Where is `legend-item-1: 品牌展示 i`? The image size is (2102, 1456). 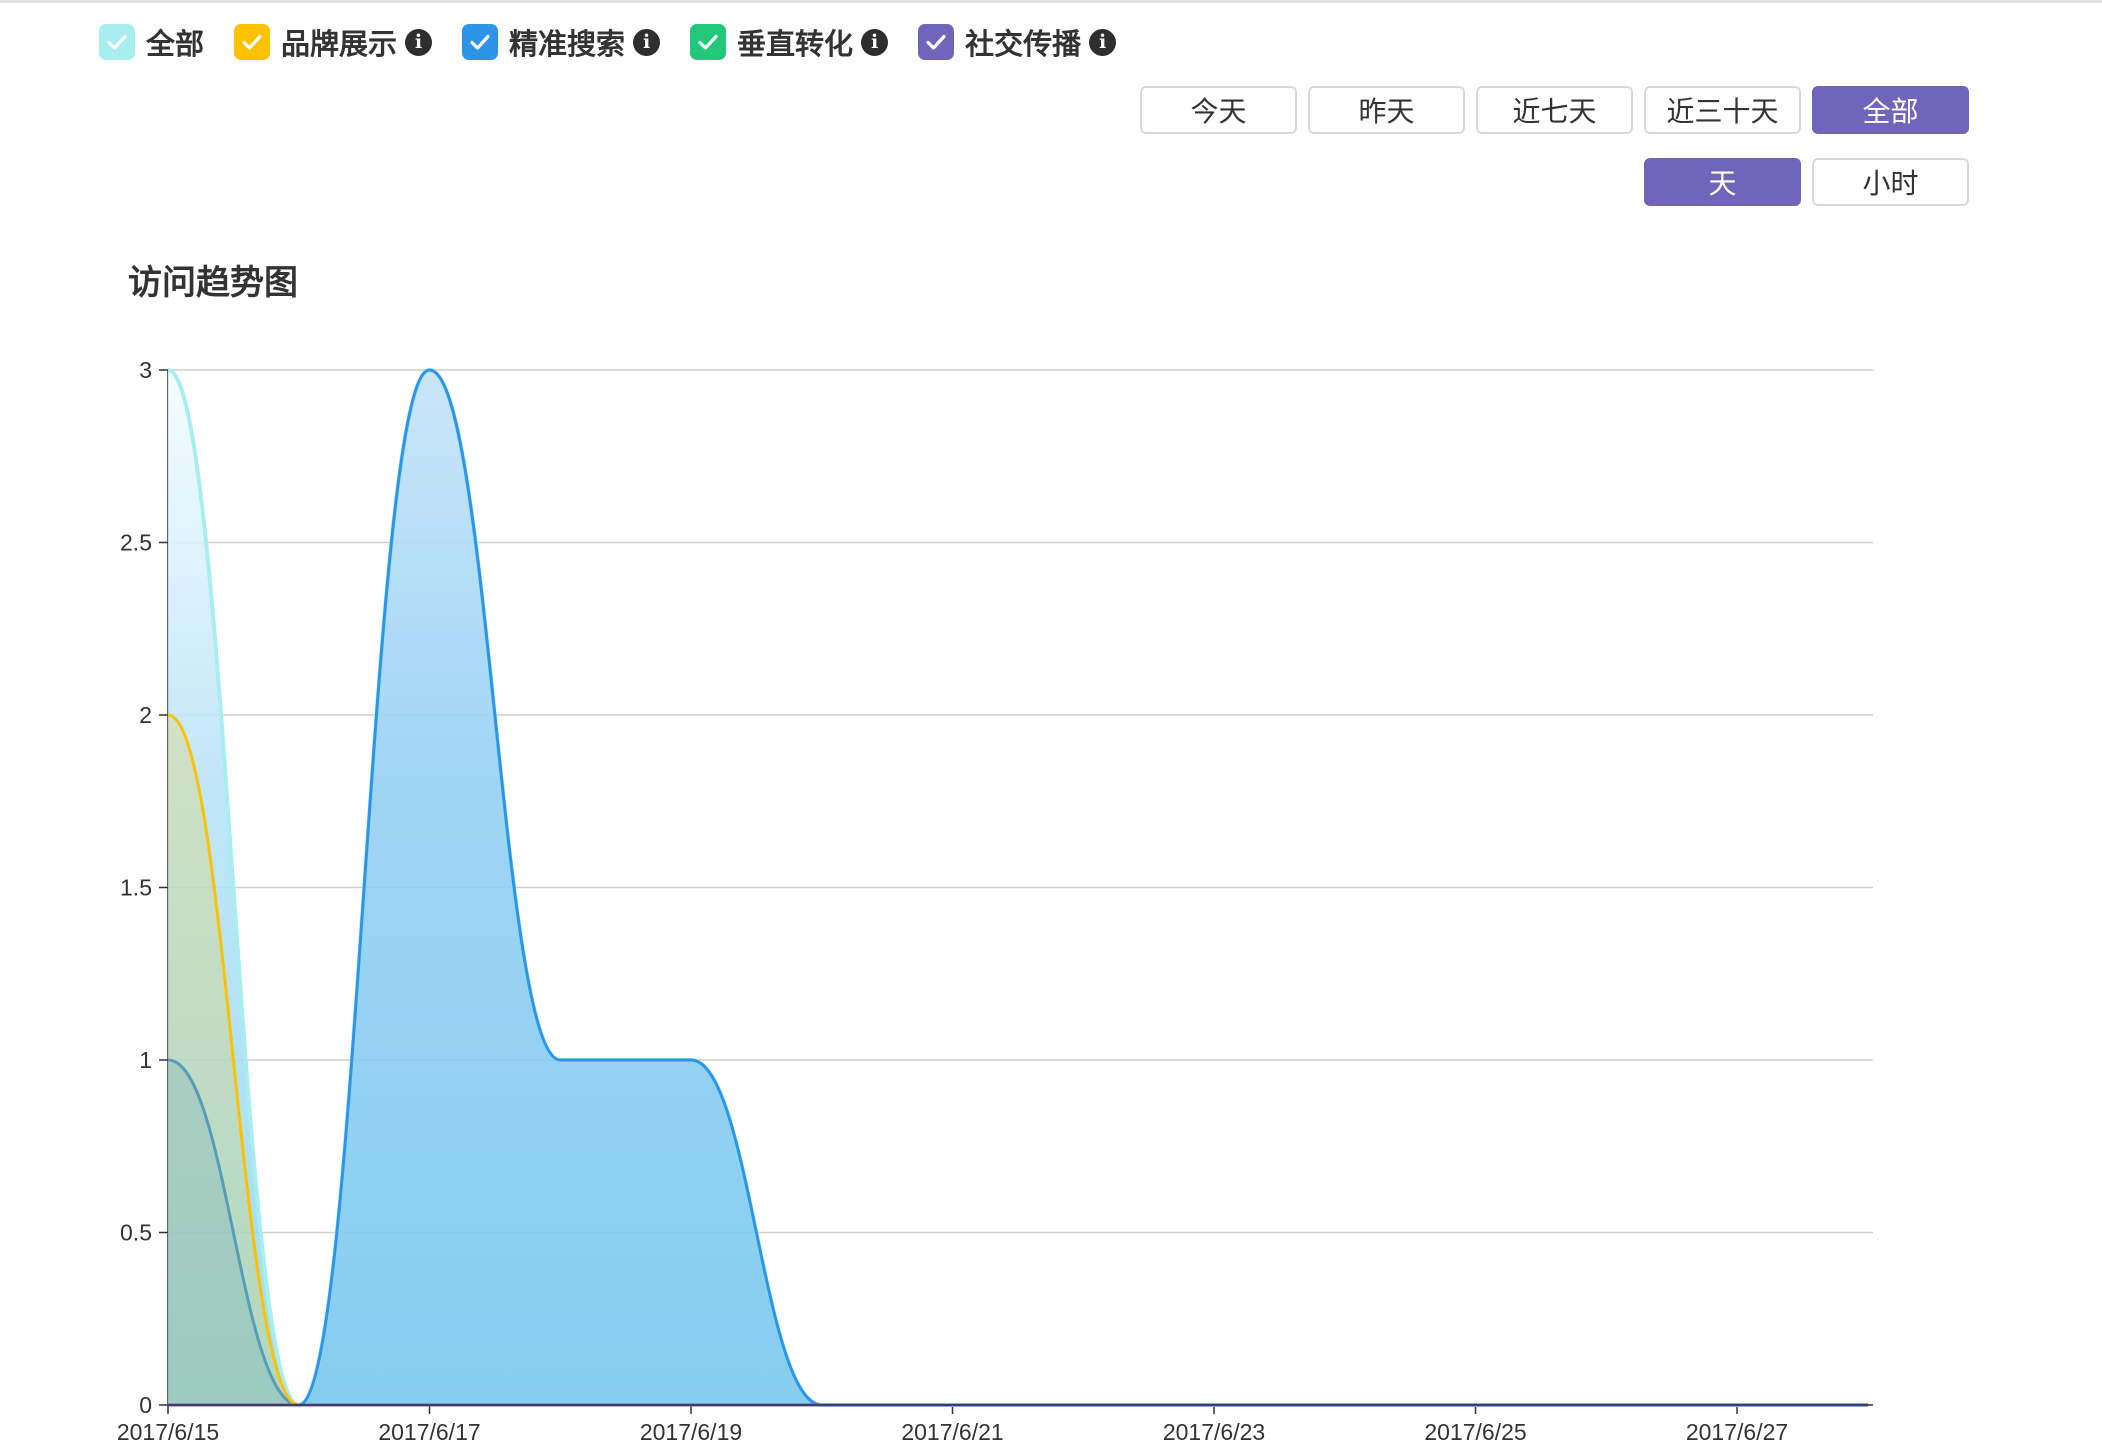 legend-item-1: 品牌展示 i is located at coordinates (333, 42).